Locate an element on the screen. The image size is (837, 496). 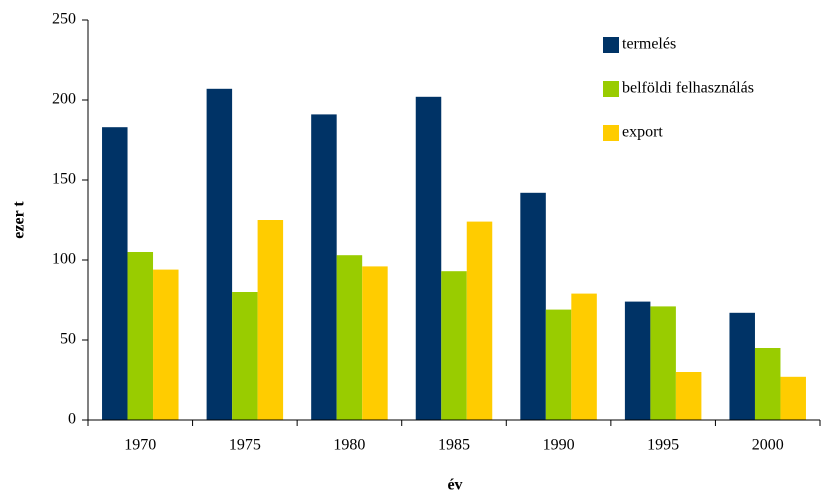
y-tick-label: 100 is located at coordinates (64, 259).